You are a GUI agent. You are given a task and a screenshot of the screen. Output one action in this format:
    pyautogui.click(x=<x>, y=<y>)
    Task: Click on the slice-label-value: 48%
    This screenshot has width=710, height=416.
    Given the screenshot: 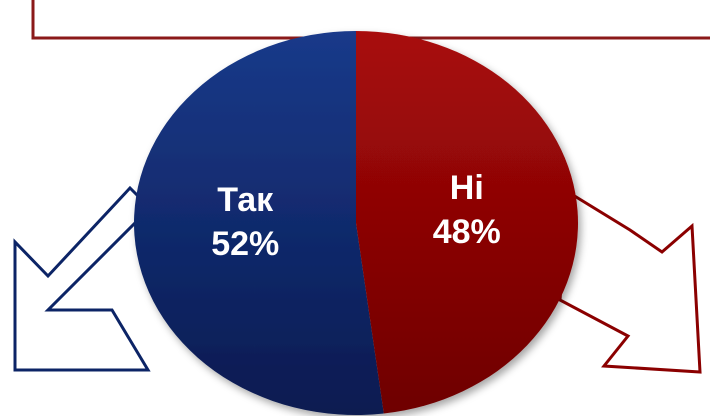 What is the action you would take?
    pyautogui.click(x=467, y=232)
    